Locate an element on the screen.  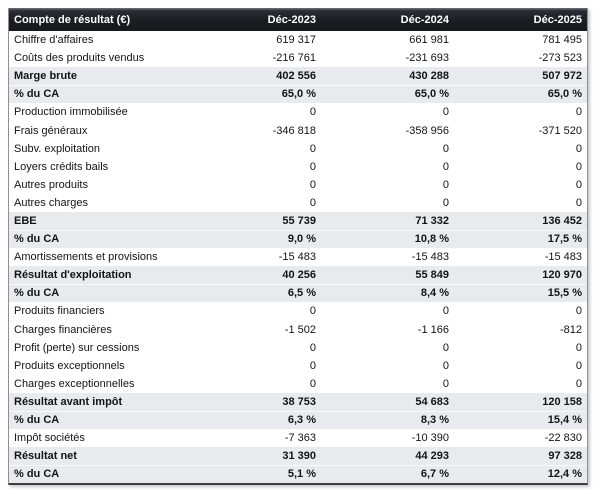
table-row: Impôt sociétés -7 363 -10 390 -22 830 is located at coordinates (298, 438).